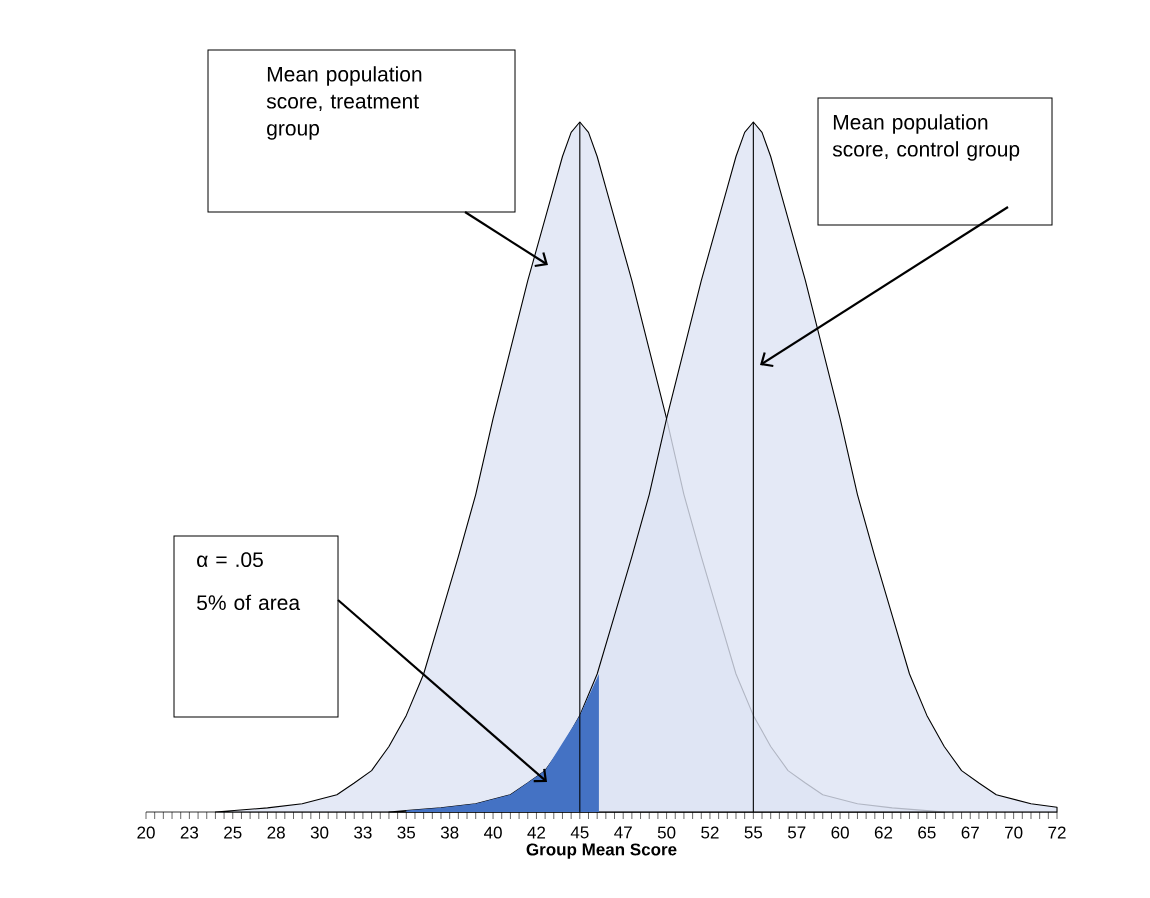 This screenshot has width=1150, height=898. What do you see at coordinates (319, 832) in the screenshot?
I see `x-tick-label: 30` at bounding box center [319, 832].